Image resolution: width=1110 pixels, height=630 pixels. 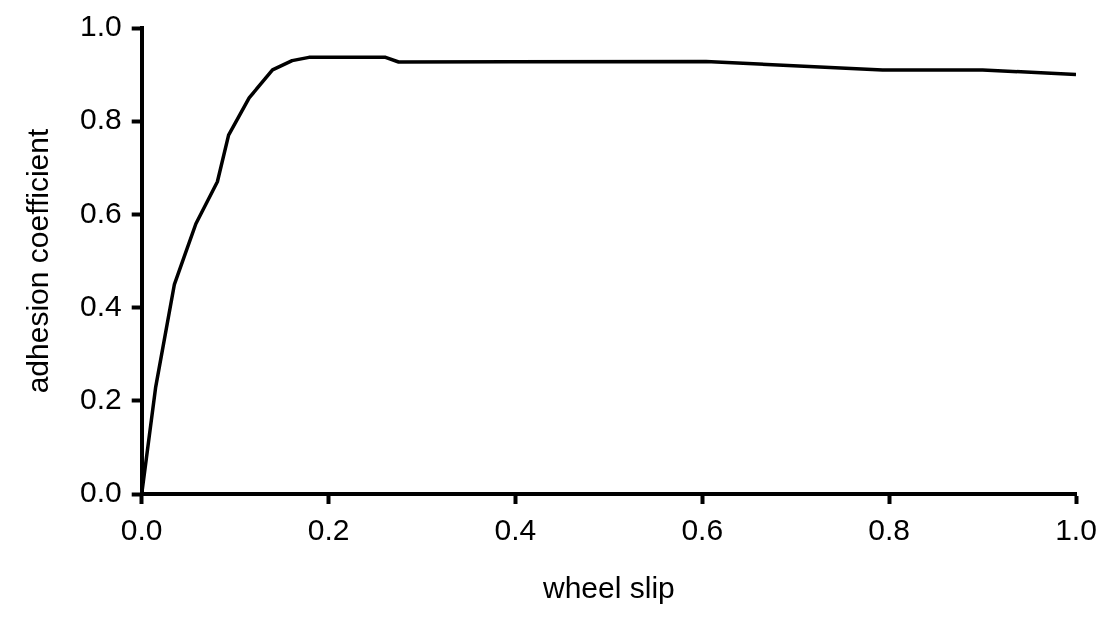 What do you see at coordinates (1076, 530) in the screenshot?
I see `x-tick-label: 1.0` at bounding box center [1076, 530].